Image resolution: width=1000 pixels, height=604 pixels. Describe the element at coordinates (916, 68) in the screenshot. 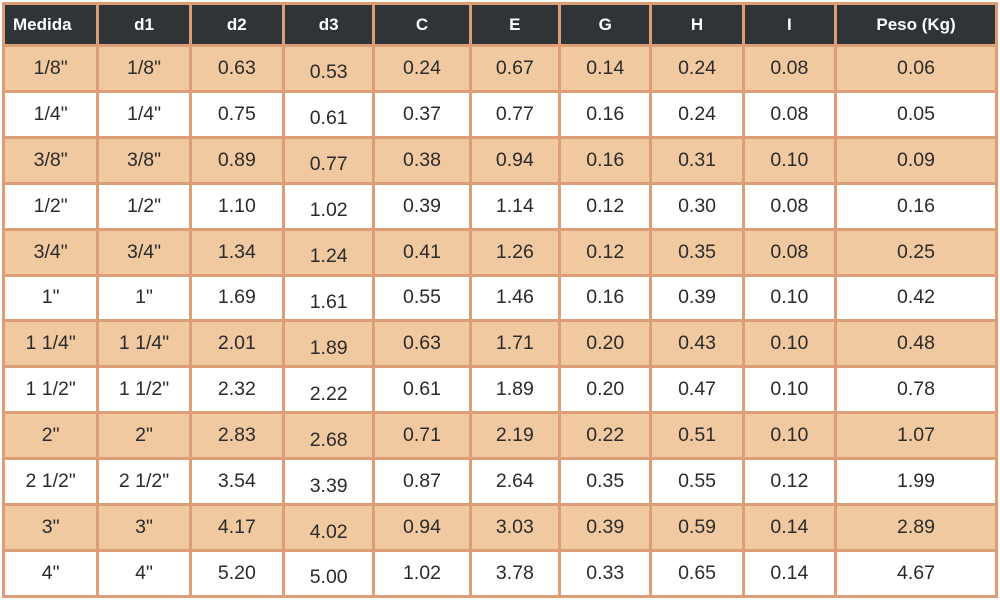

I see `table-cell: 0.06` at that location.